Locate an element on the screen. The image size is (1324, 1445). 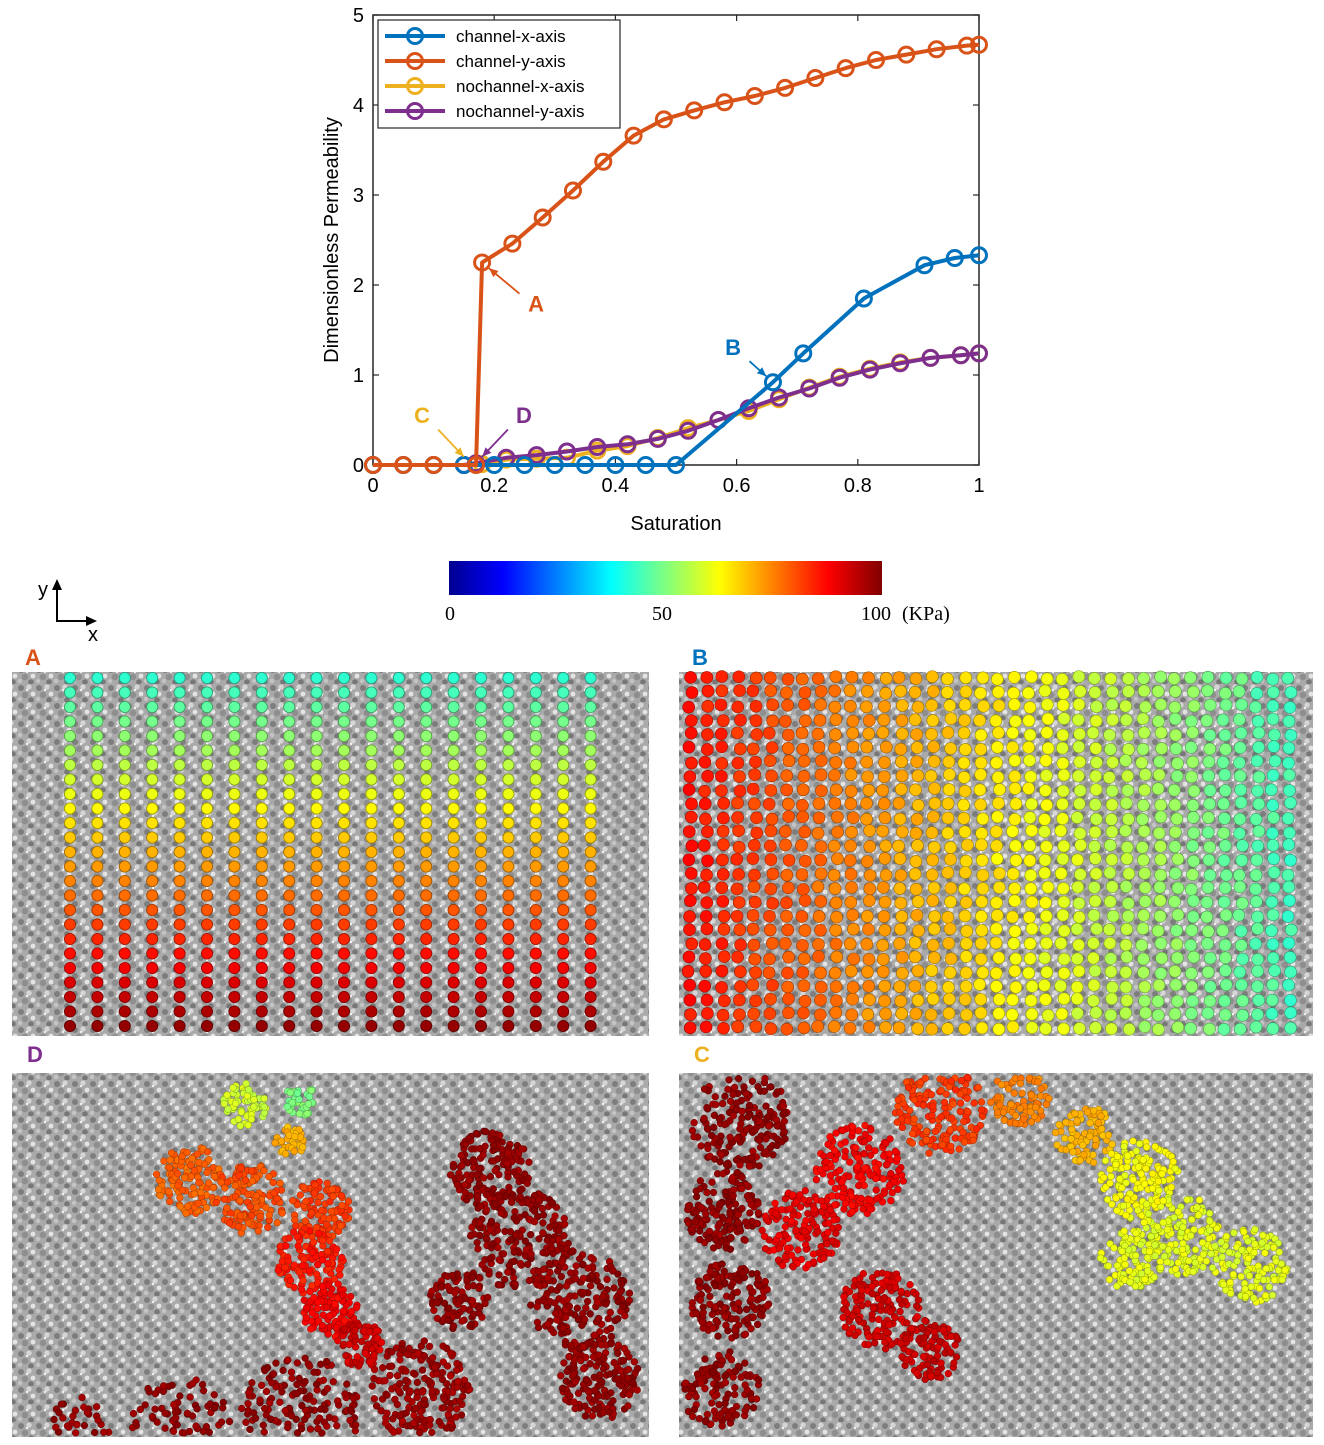
annotation-arrowhead-icon is located at coordinates (459, 452).